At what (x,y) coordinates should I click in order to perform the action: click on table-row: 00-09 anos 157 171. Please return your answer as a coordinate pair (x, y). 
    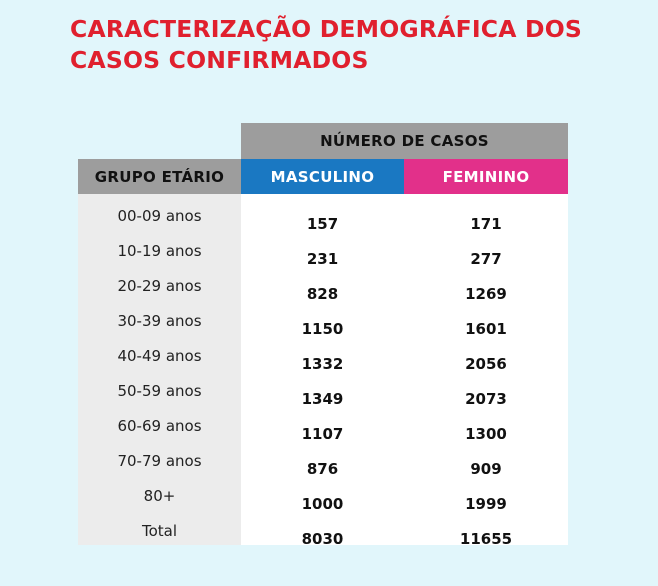
    Looking at the image, I should click on (323, 215).